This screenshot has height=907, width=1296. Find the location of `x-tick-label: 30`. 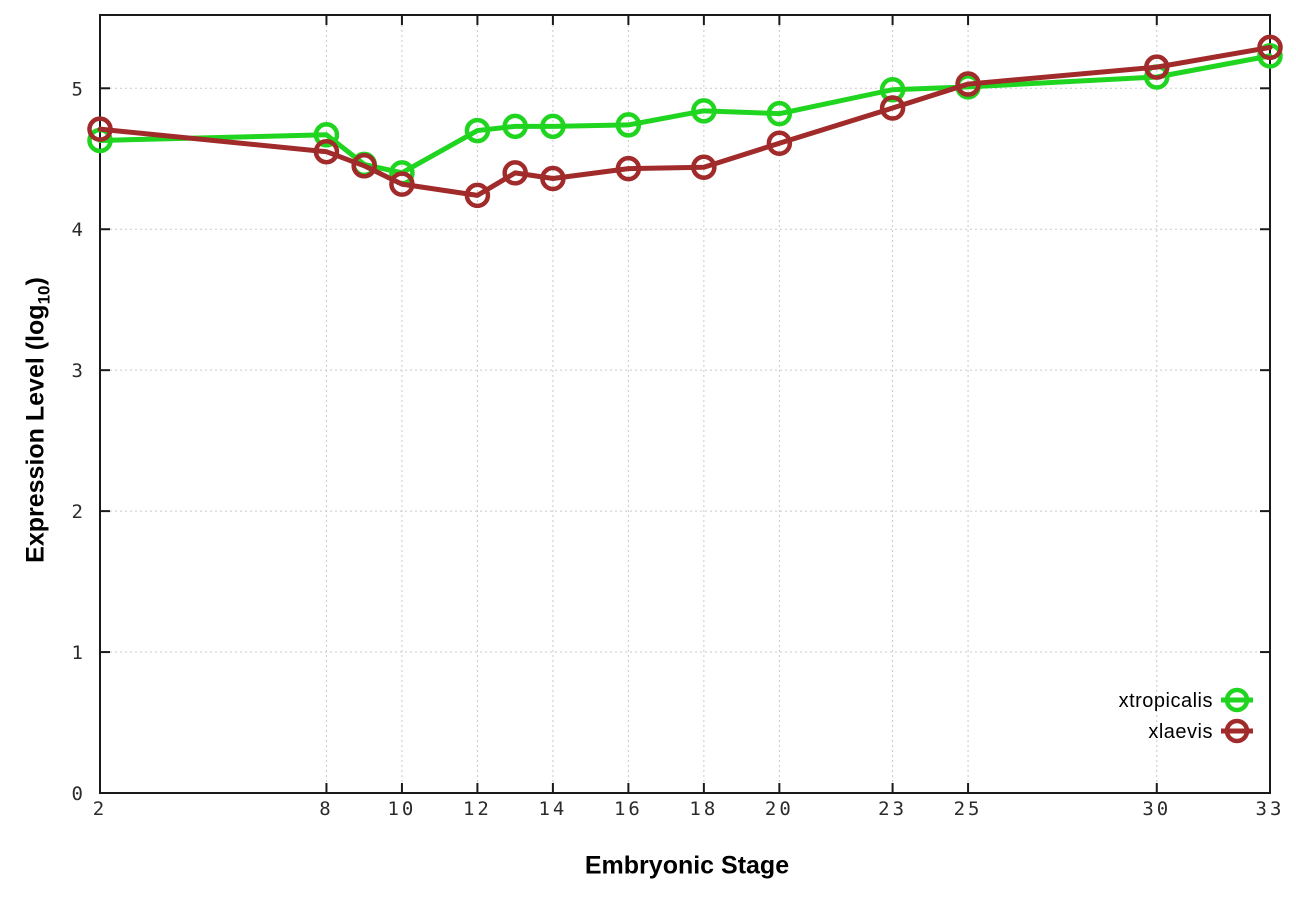

x-tick-label: 30 is located at coordinates (1156, 809).